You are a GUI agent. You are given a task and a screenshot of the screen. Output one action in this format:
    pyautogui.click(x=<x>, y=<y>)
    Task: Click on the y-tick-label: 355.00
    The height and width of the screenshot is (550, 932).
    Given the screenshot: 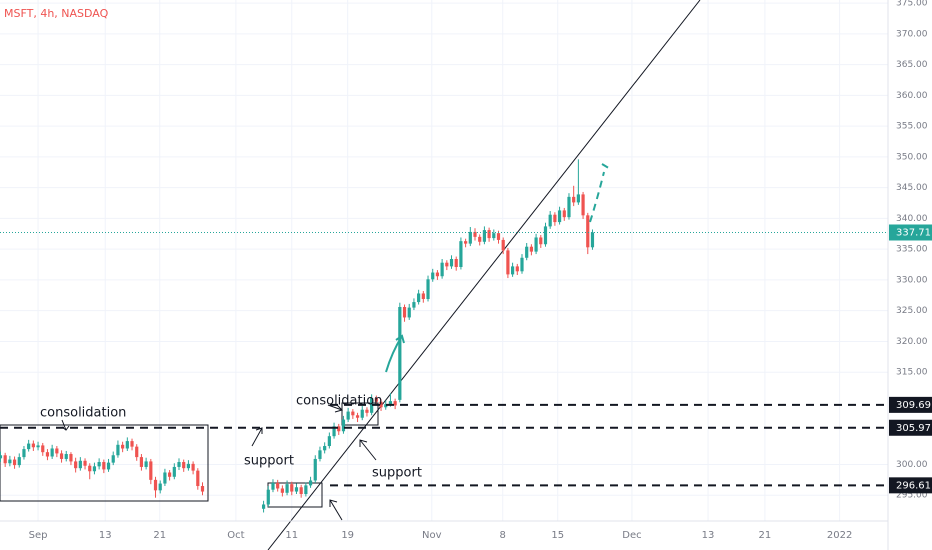 What is the action you would take?
    pyautogui.click(x=912, y=127)
    